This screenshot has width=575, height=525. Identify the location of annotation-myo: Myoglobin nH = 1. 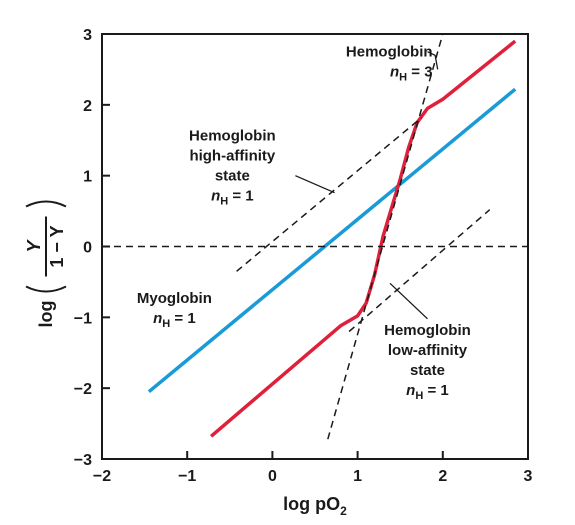
(174, 310).